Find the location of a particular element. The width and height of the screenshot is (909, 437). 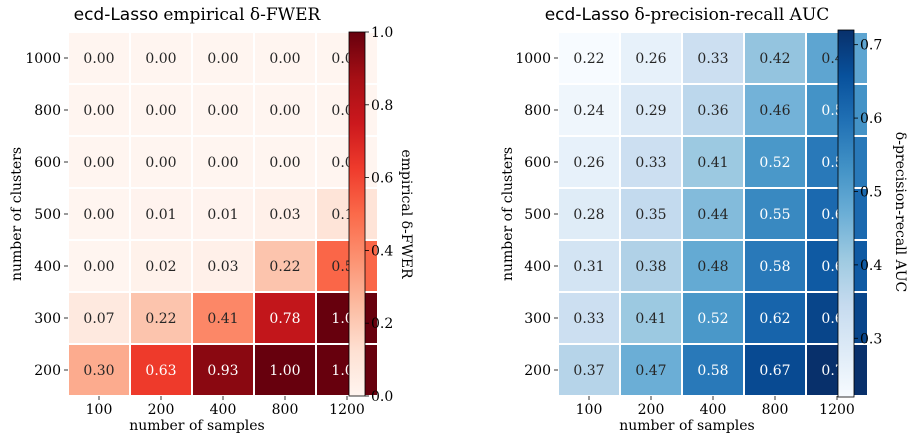

heatmap-cell-label: 0.31 is located at coordinates (588, 267).